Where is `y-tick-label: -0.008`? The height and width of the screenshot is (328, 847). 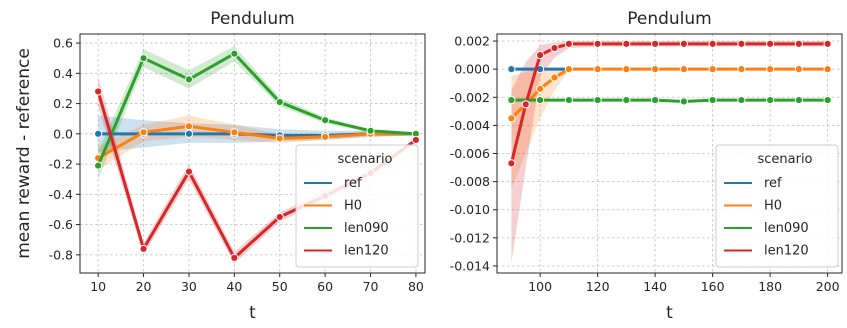
y-tick-label: -0.008 is located at coordinates (470, 181).